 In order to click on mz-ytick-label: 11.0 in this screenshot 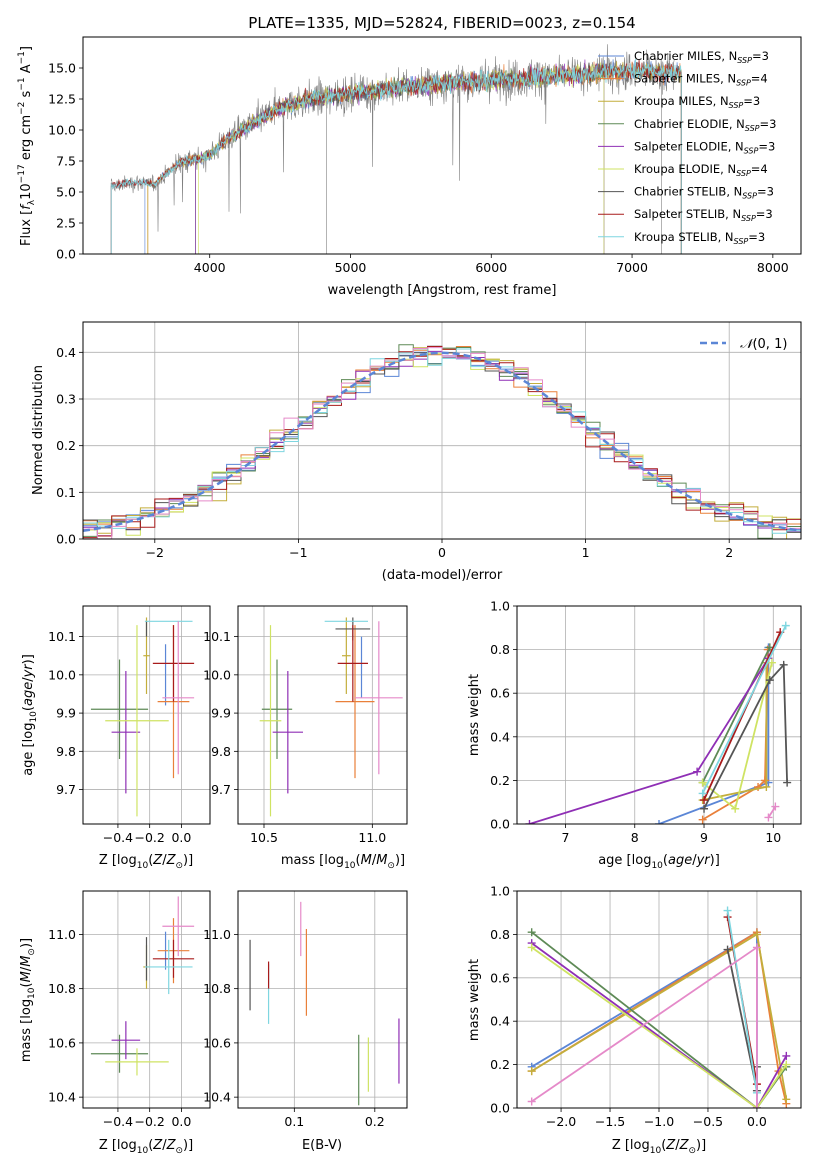, I will do `click(62, 934)`.